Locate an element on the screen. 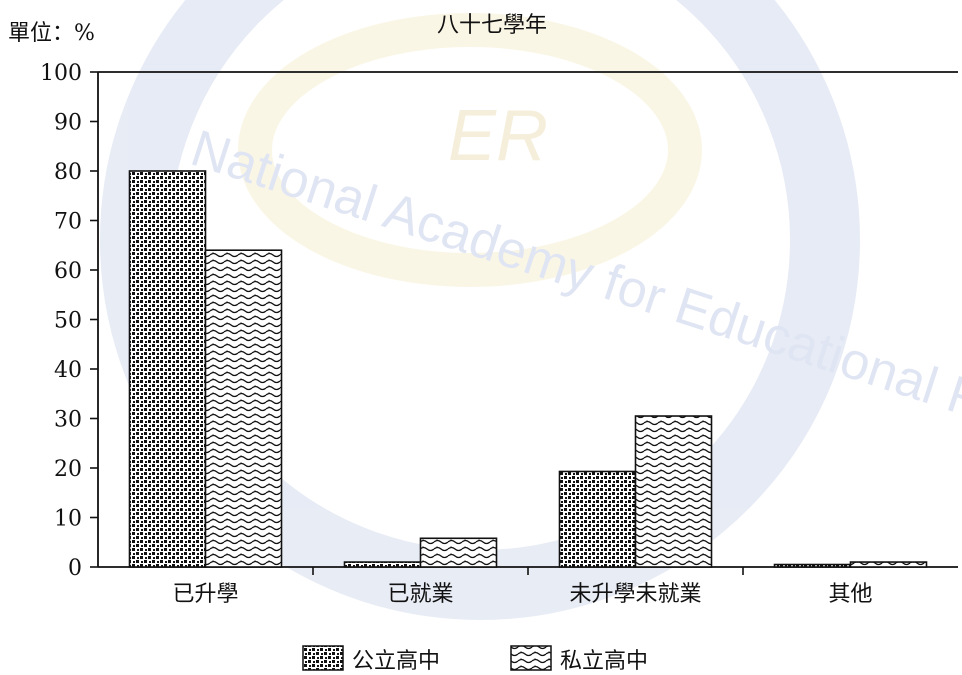 This screenshot has width=962, height=675. y-tick-label: 30 is located at coordinates (68, 420).